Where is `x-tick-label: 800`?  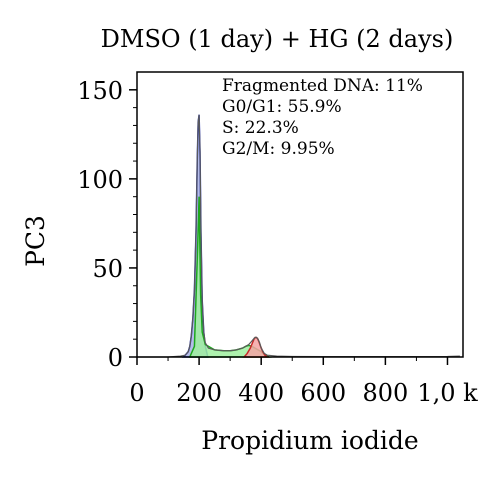
x-tick-label: 800 is located at coordinates (385, 393).